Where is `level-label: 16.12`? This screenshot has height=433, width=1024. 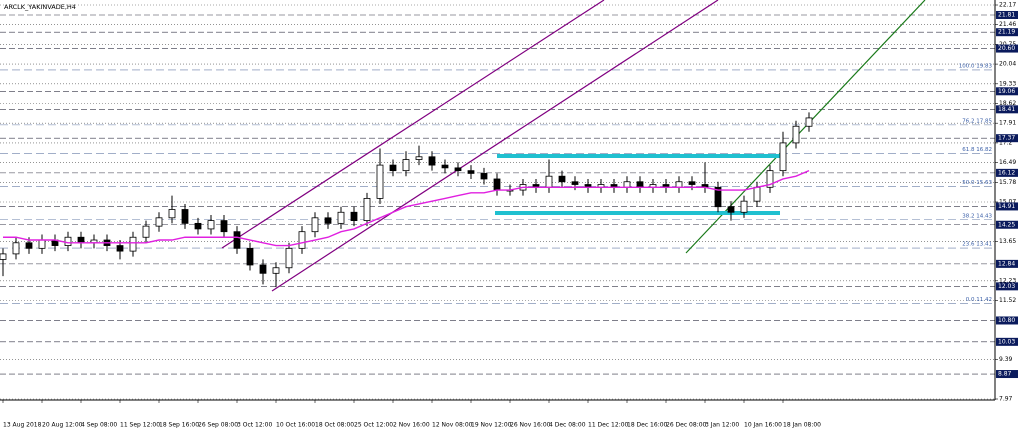
level-label: 16.12 is located at coordinates (1006, 172).